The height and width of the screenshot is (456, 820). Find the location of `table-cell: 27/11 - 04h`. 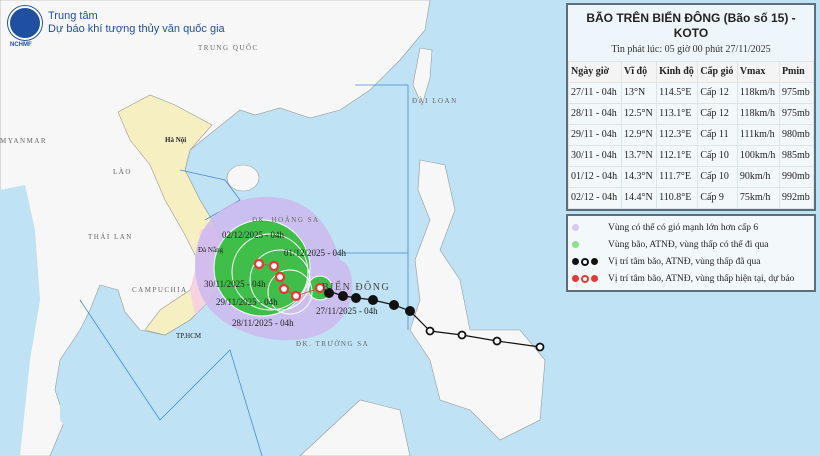

table-cell: 27/11 - 04h is located at coordinates (595, 93).